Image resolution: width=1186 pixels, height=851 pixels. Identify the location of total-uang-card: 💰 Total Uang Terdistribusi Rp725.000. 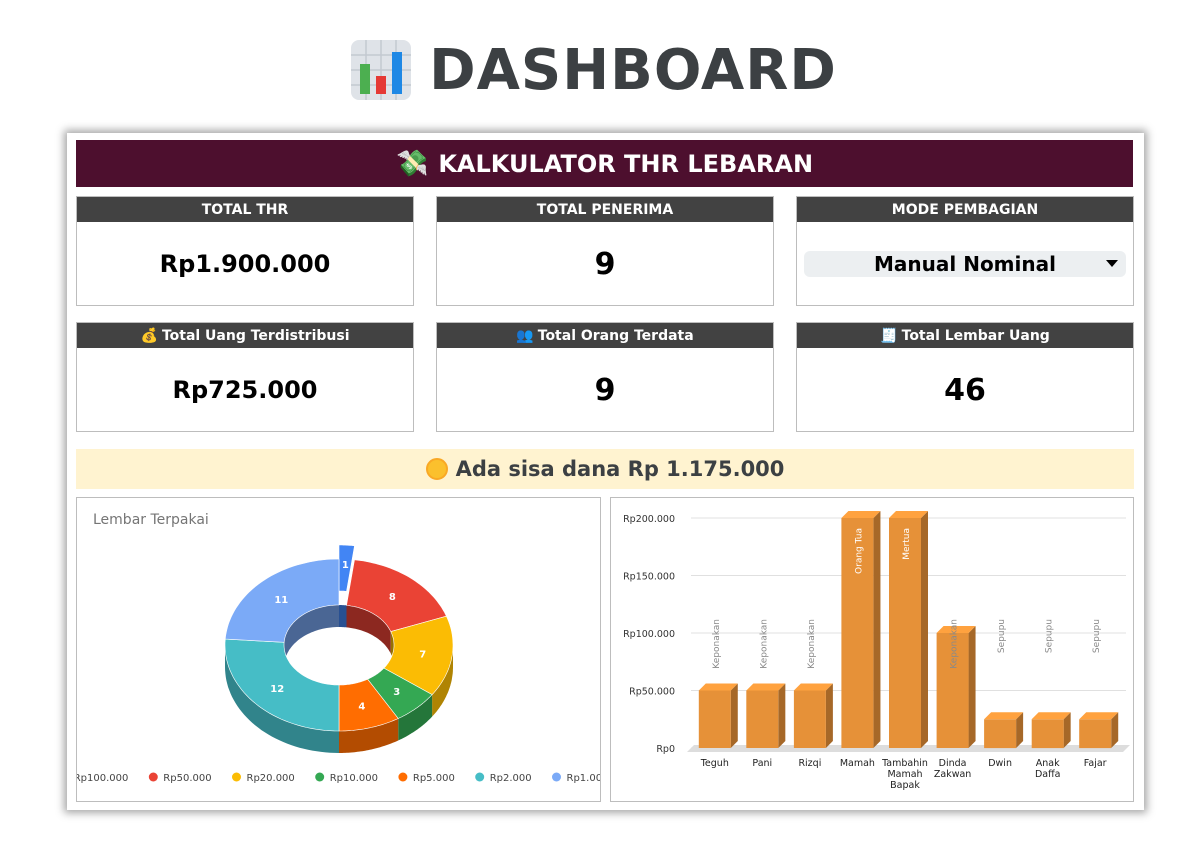
(245, 377).